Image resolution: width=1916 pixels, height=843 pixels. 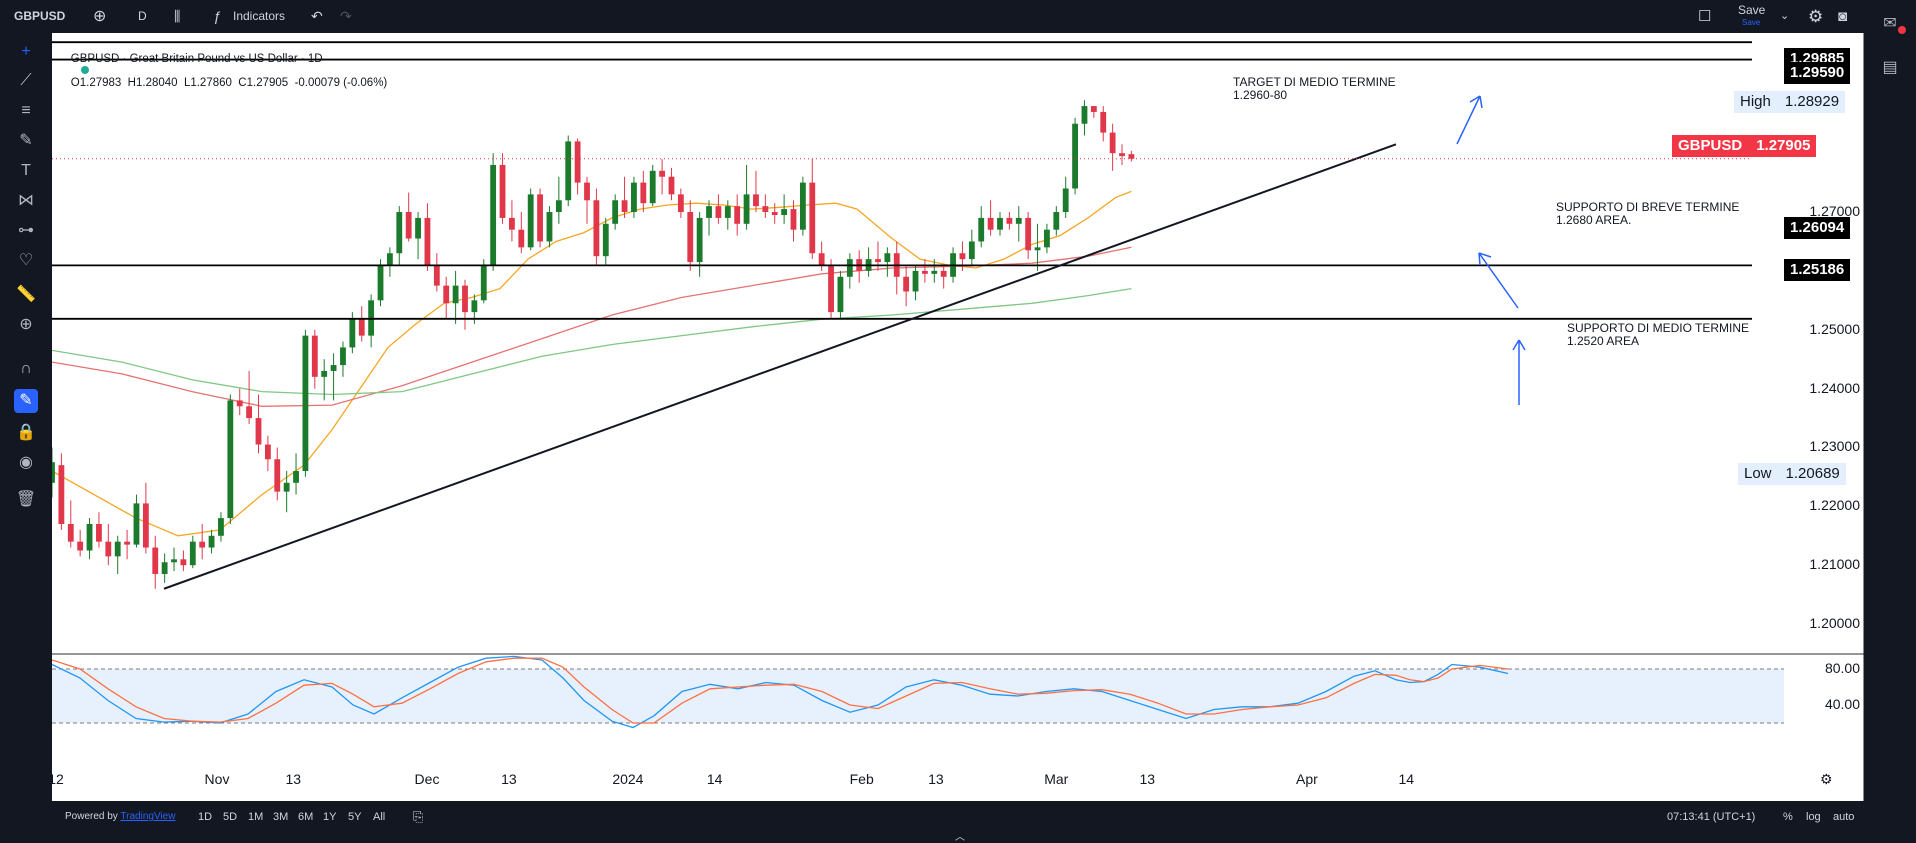 I want to click on trash-icon: 🗑, so click(x=26, y=499).